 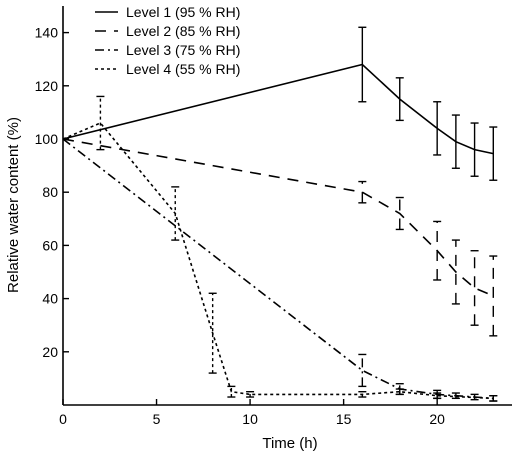 I want to click on y-axis-label: Relative water content (%), so click(x=13, y=205).